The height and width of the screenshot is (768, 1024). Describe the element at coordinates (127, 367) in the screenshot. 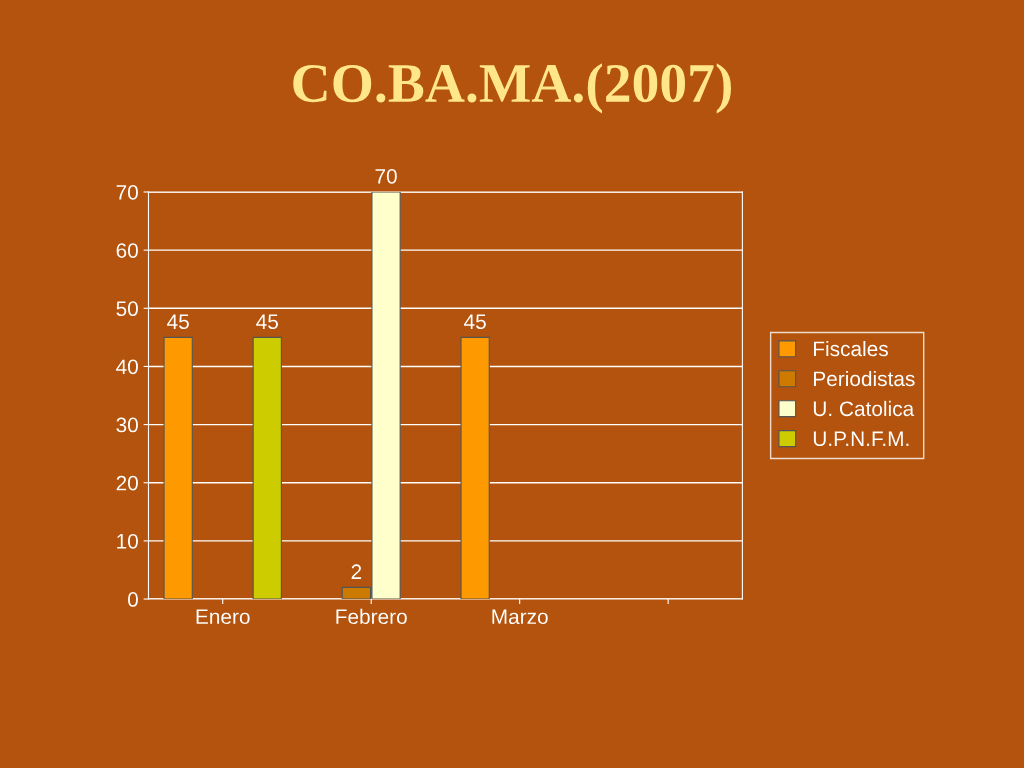

I see `y-tick-label: 40` at that location.